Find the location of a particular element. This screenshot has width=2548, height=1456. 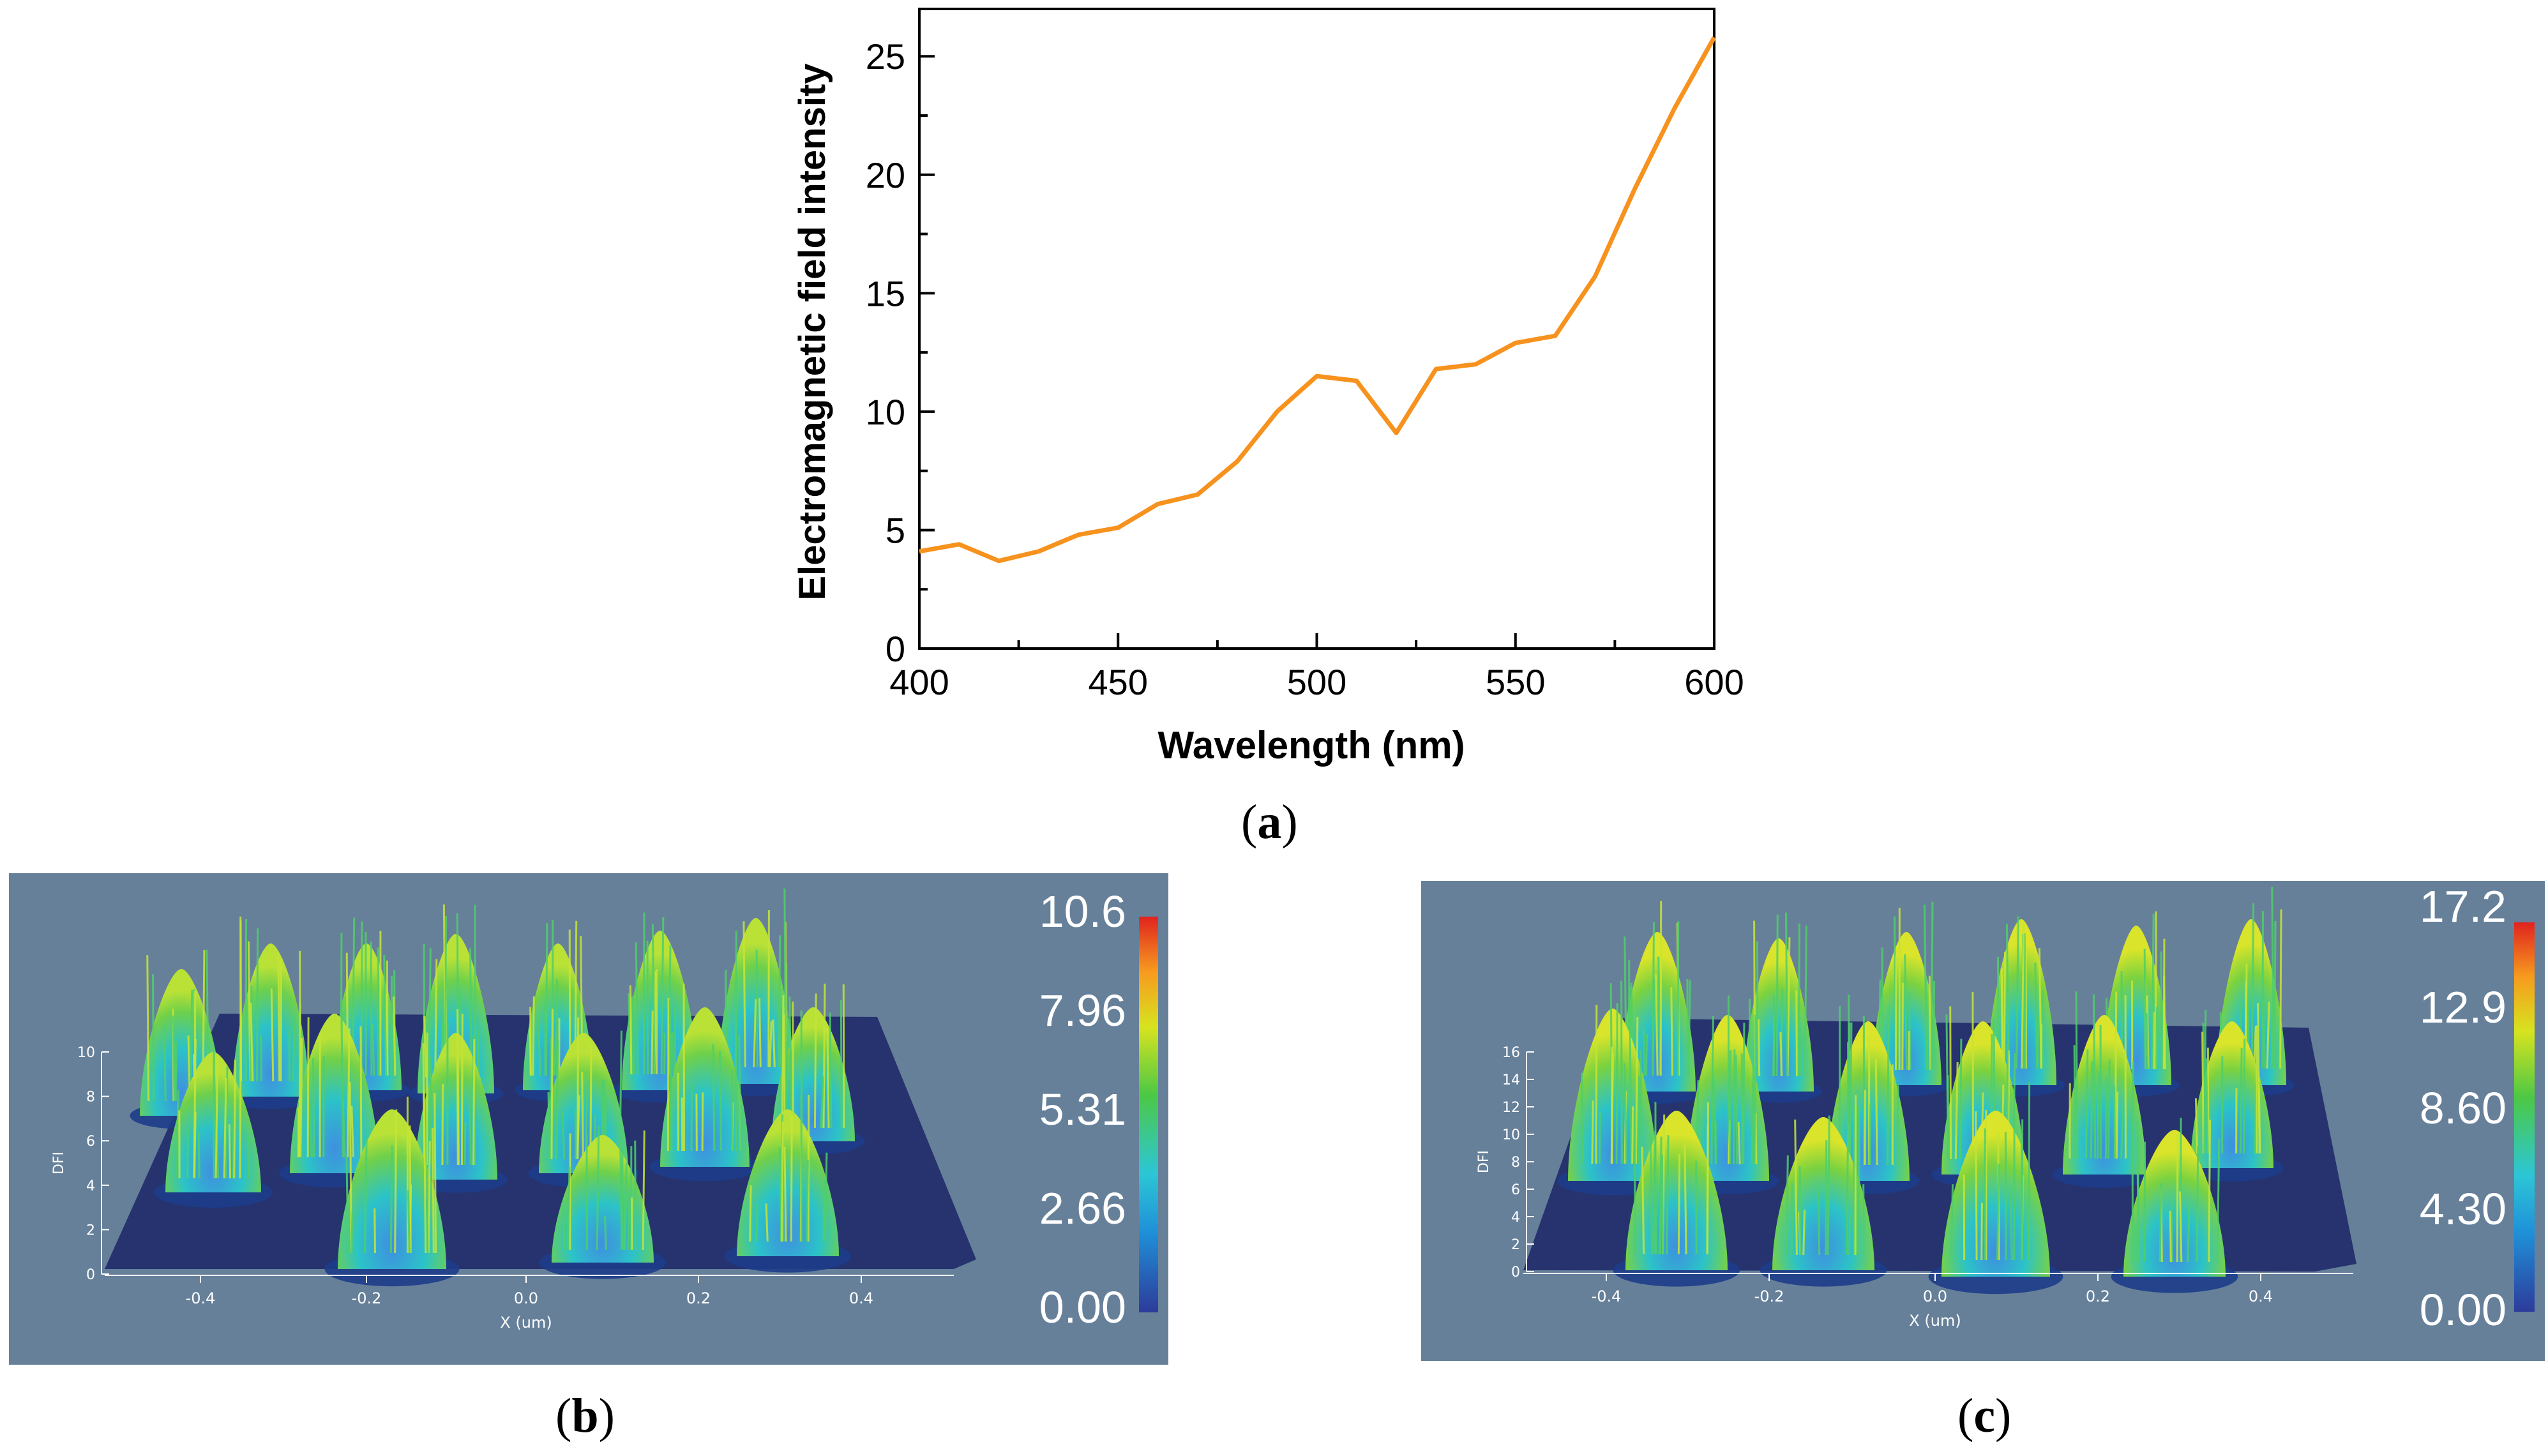

z-tick-label: 14 is located at coordinates (1511, 1080).